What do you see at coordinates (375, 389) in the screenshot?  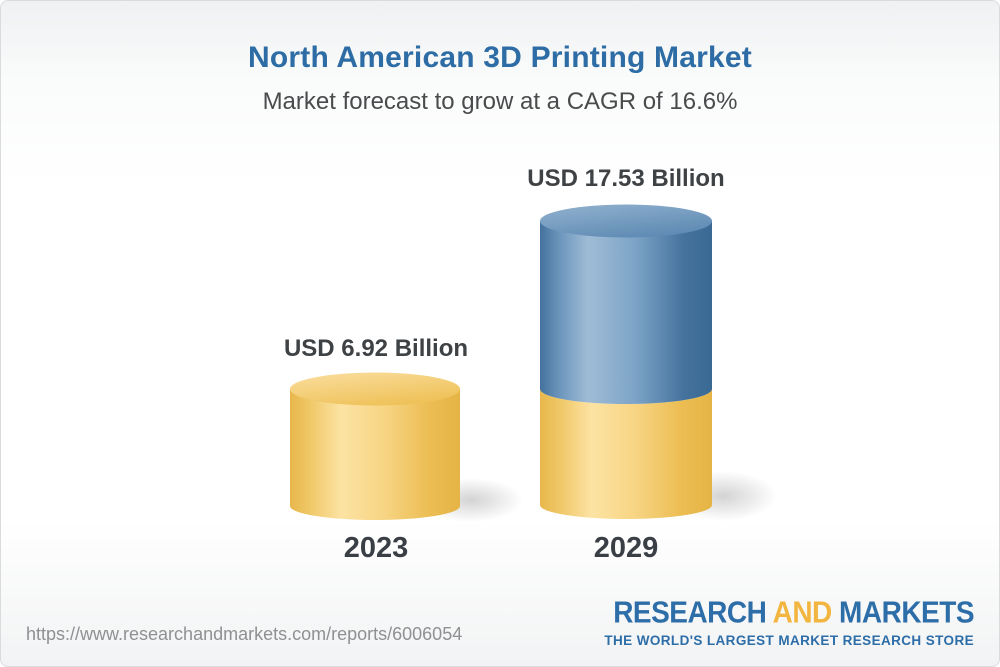 I see `cylinder-2023-top` at bounding box center [375, 389].